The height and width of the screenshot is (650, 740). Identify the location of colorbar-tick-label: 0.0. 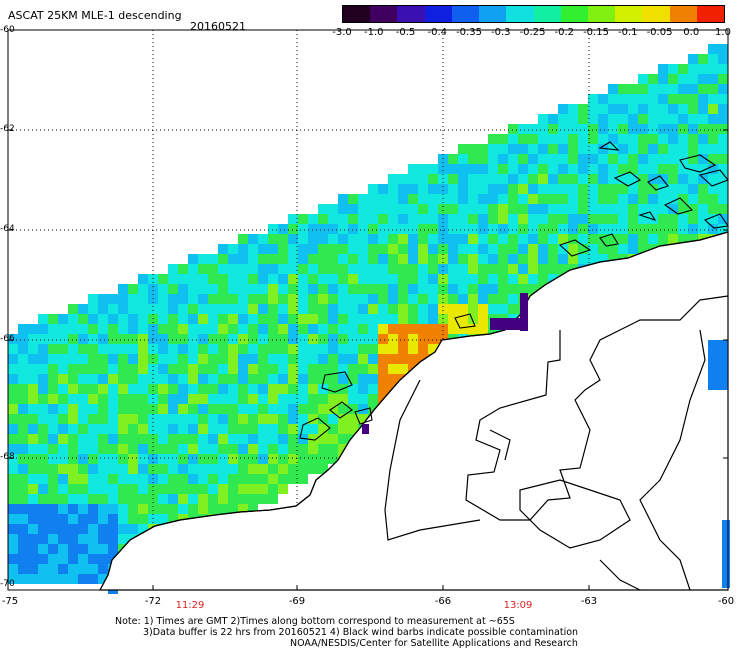
(691, 32).